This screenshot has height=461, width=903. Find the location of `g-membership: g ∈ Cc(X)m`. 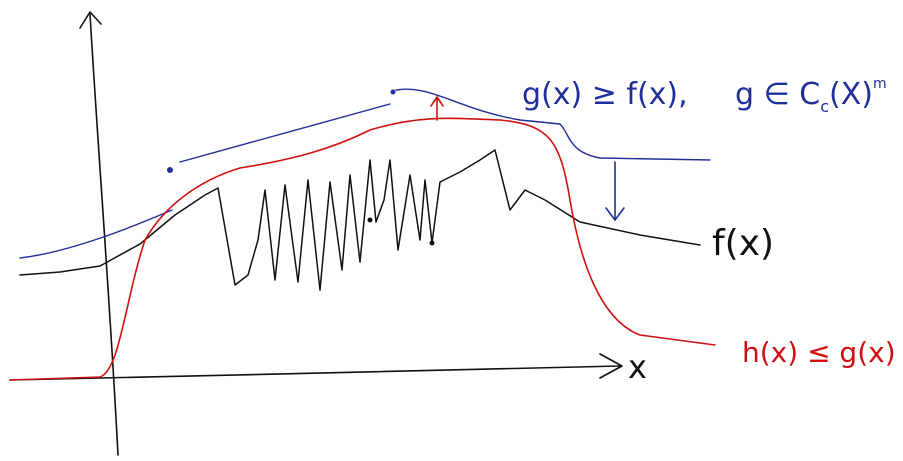

g-membership: g ∈ Cc(X)m is located at coordinates (811, 96).